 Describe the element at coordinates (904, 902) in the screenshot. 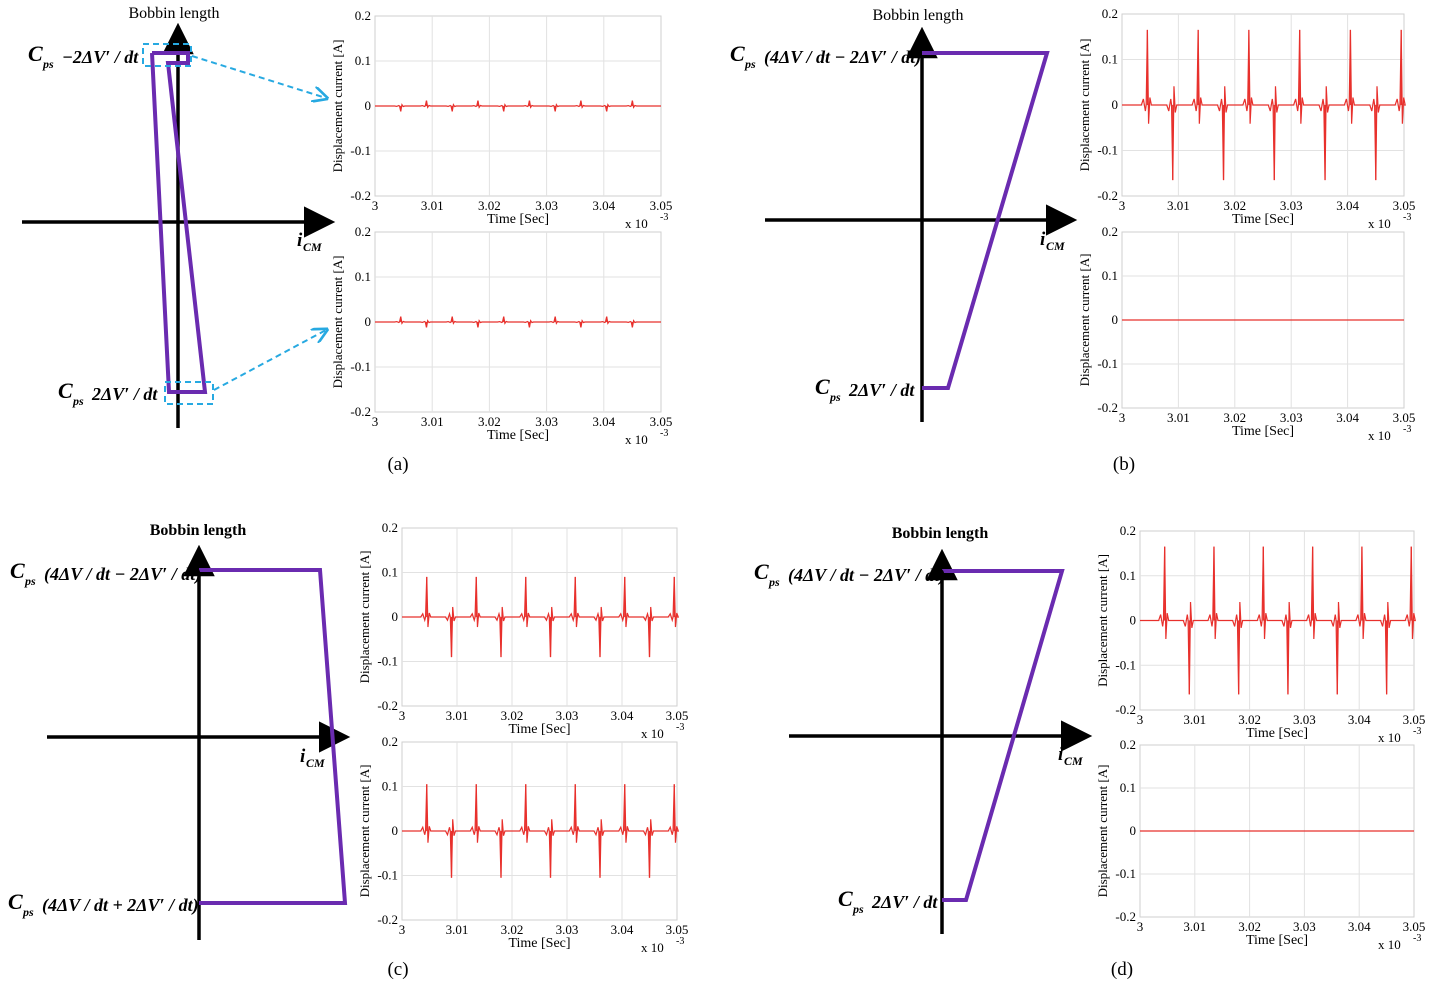

I see `formula-expression: 2ΔV′ / dt` at that location.